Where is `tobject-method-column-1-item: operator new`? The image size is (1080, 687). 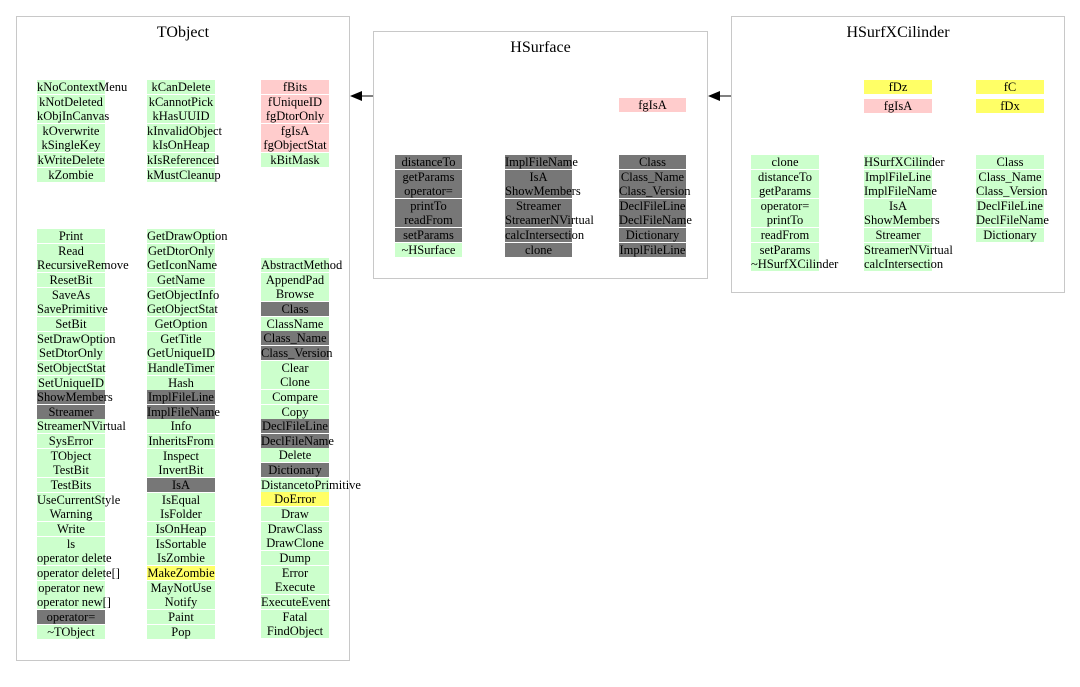 tobject-method-column-1-item: operator new is located at coordinates (71, 587).